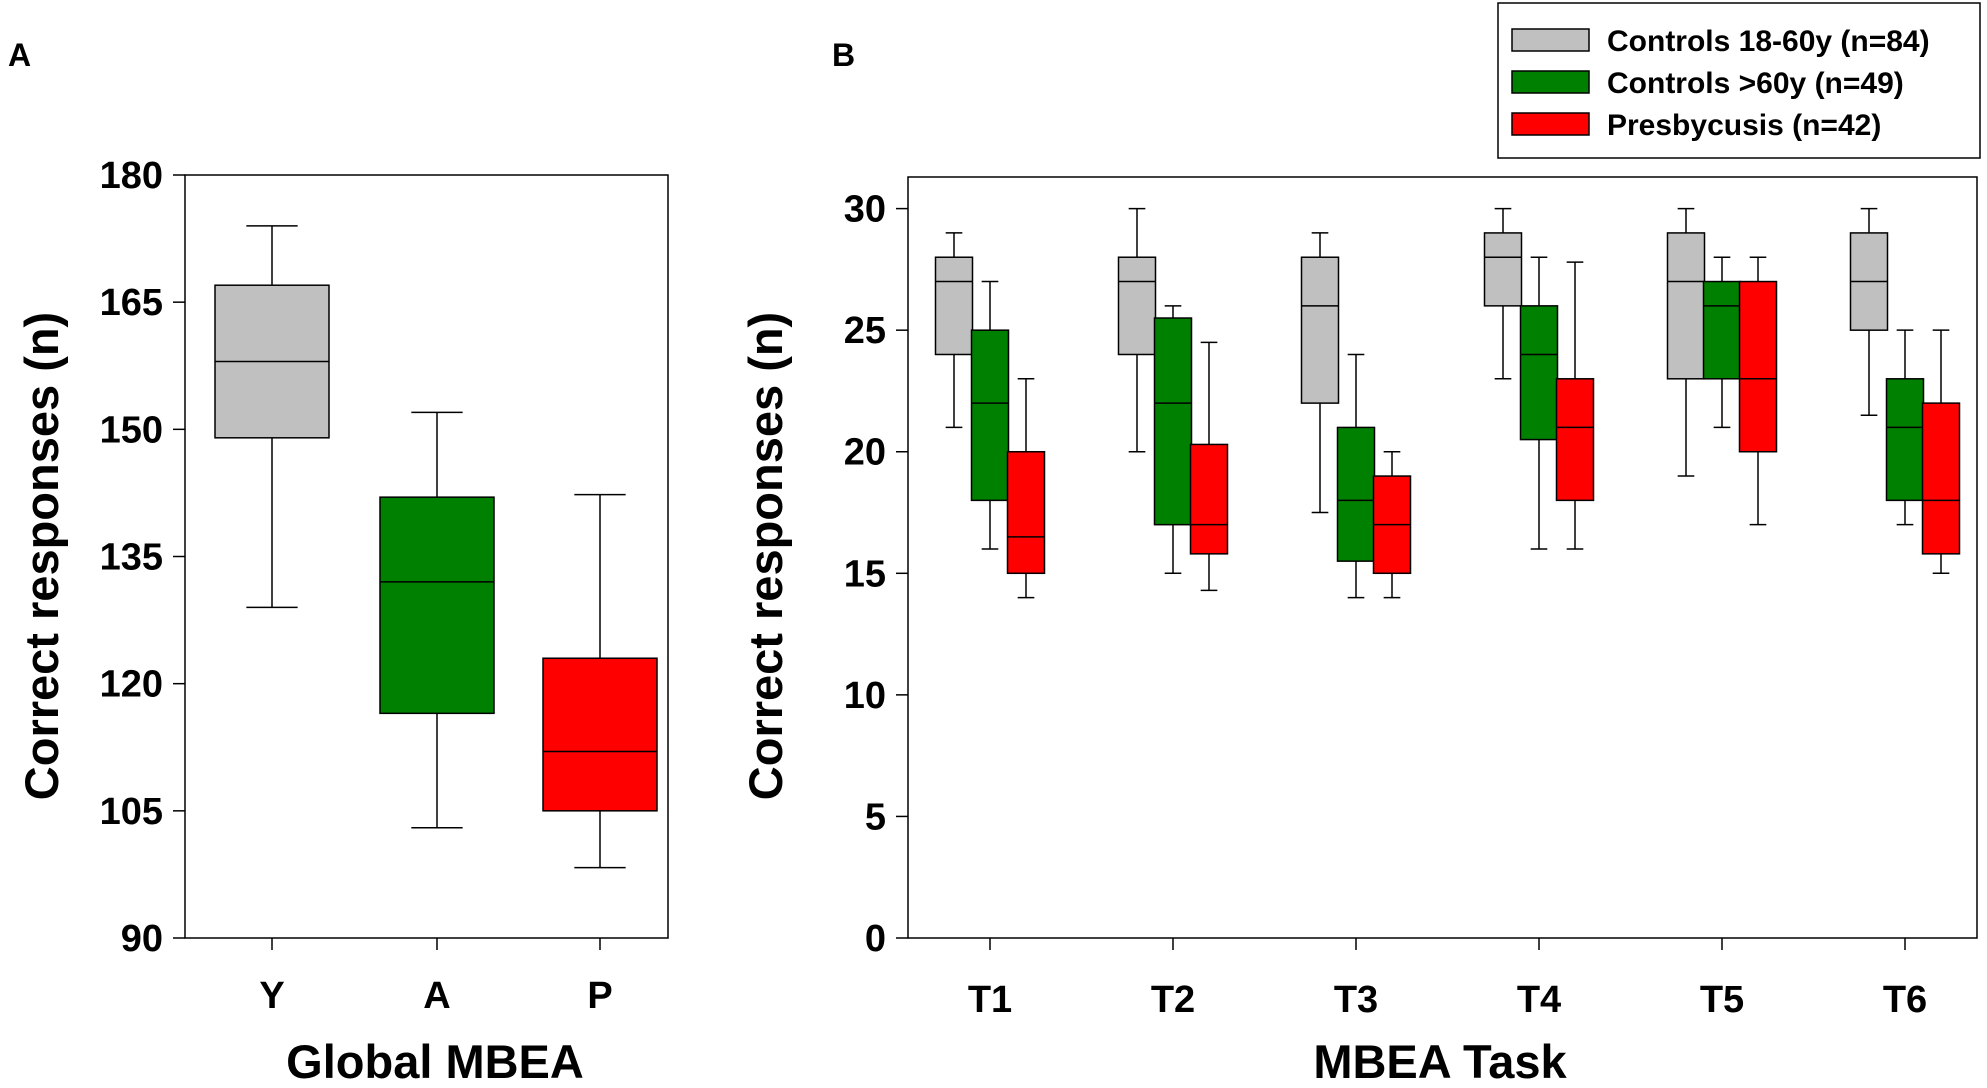 This screenshot has width=1987, height=1088. I want to click on panel-a-x-tick-label: Y, so click(271, 996).